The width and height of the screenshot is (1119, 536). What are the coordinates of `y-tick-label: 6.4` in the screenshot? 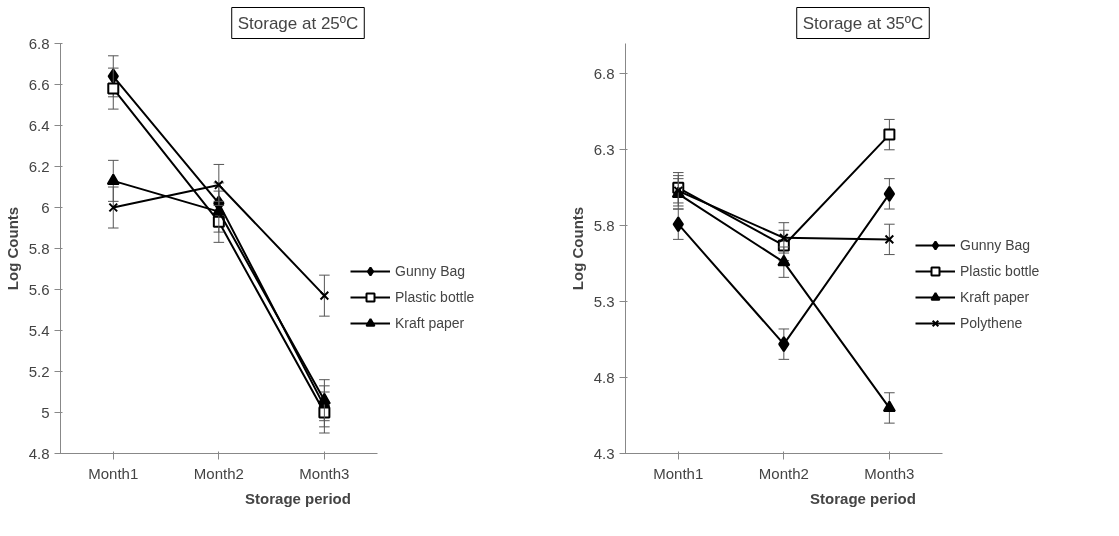 It's located at (39, 125).